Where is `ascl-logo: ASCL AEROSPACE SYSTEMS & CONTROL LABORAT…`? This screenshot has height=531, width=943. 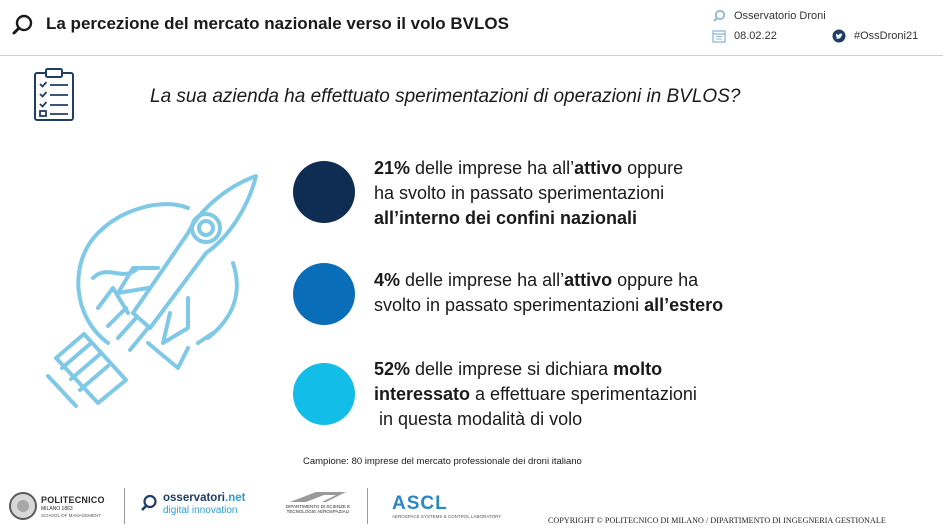
ascl-logo: ASCL AEROSPACE SYSTEMS & CONTROL LABORAT… is located at coordinates (448, 508).